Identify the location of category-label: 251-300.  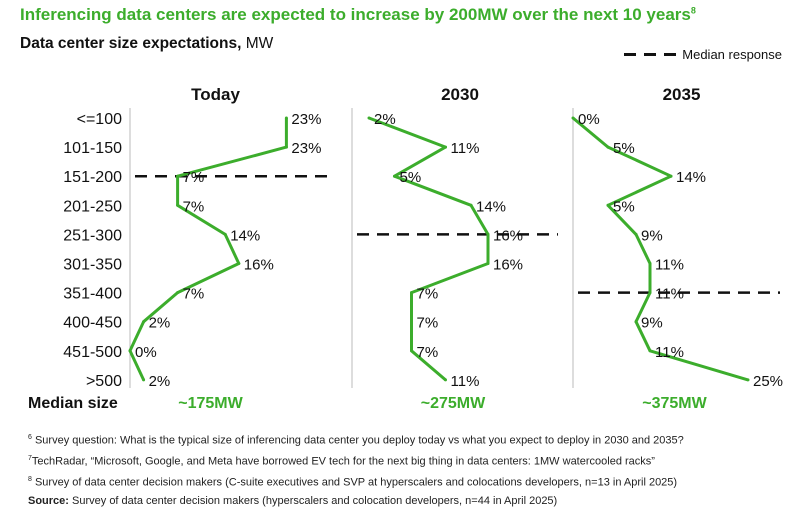
(92, 235).